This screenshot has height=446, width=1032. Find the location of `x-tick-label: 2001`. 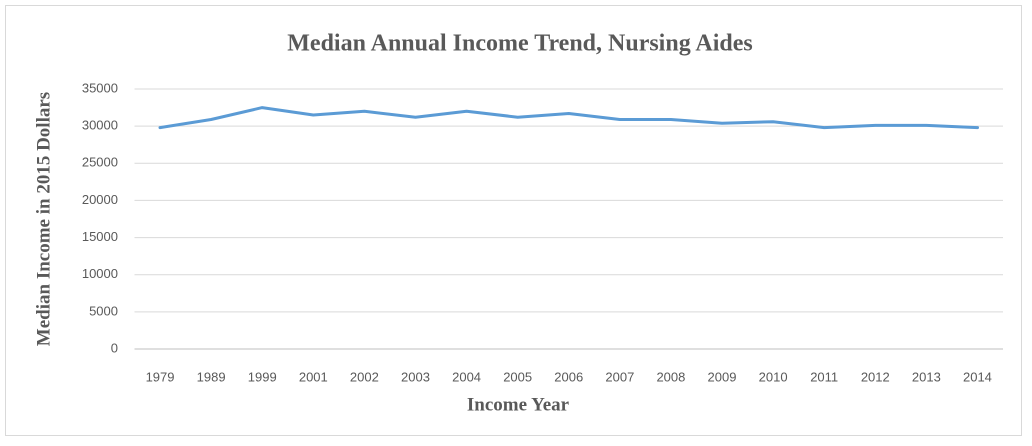

x-tick-label: 2001 is located at coordinates (313, 376).